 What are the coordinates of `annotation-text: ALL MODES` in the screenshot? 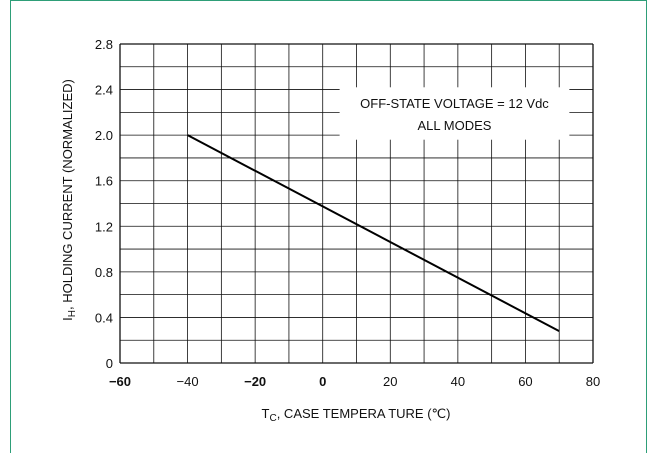 It's located at (455, 125).